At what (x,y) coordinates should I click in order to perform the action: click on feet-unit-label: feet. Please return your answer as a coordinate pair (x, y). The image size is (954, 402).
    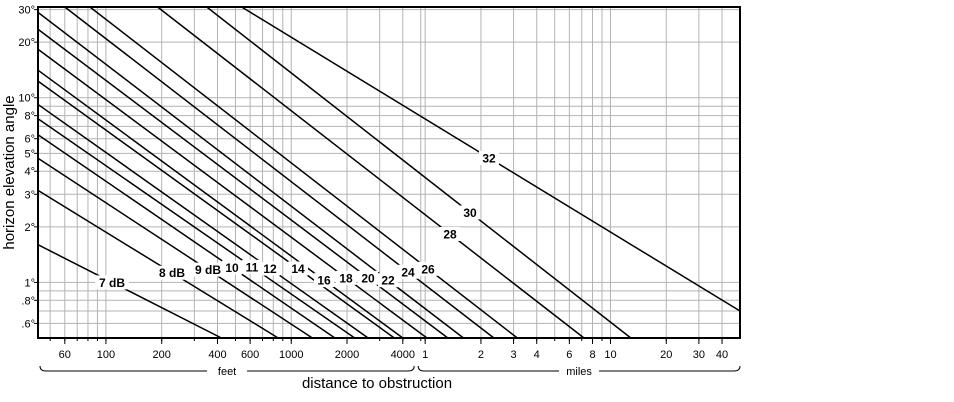
    Looking at the image, I should click on (227, 372).